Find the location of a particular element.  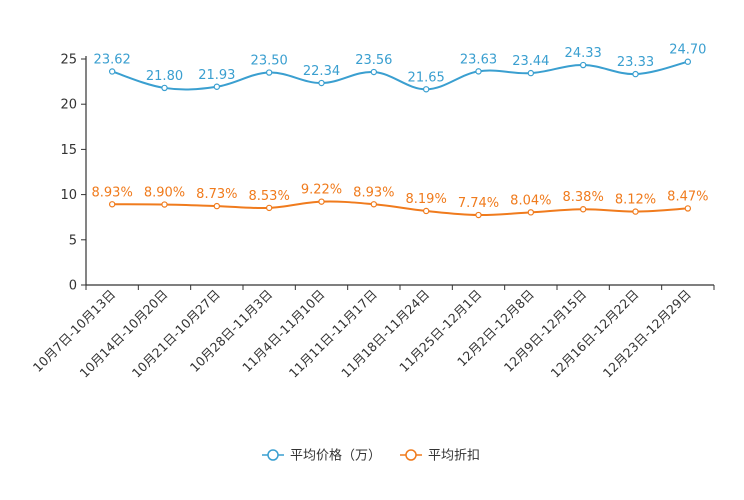

x-tick-label: 11月11日-11月17日 is located at coordinates (333, 334).